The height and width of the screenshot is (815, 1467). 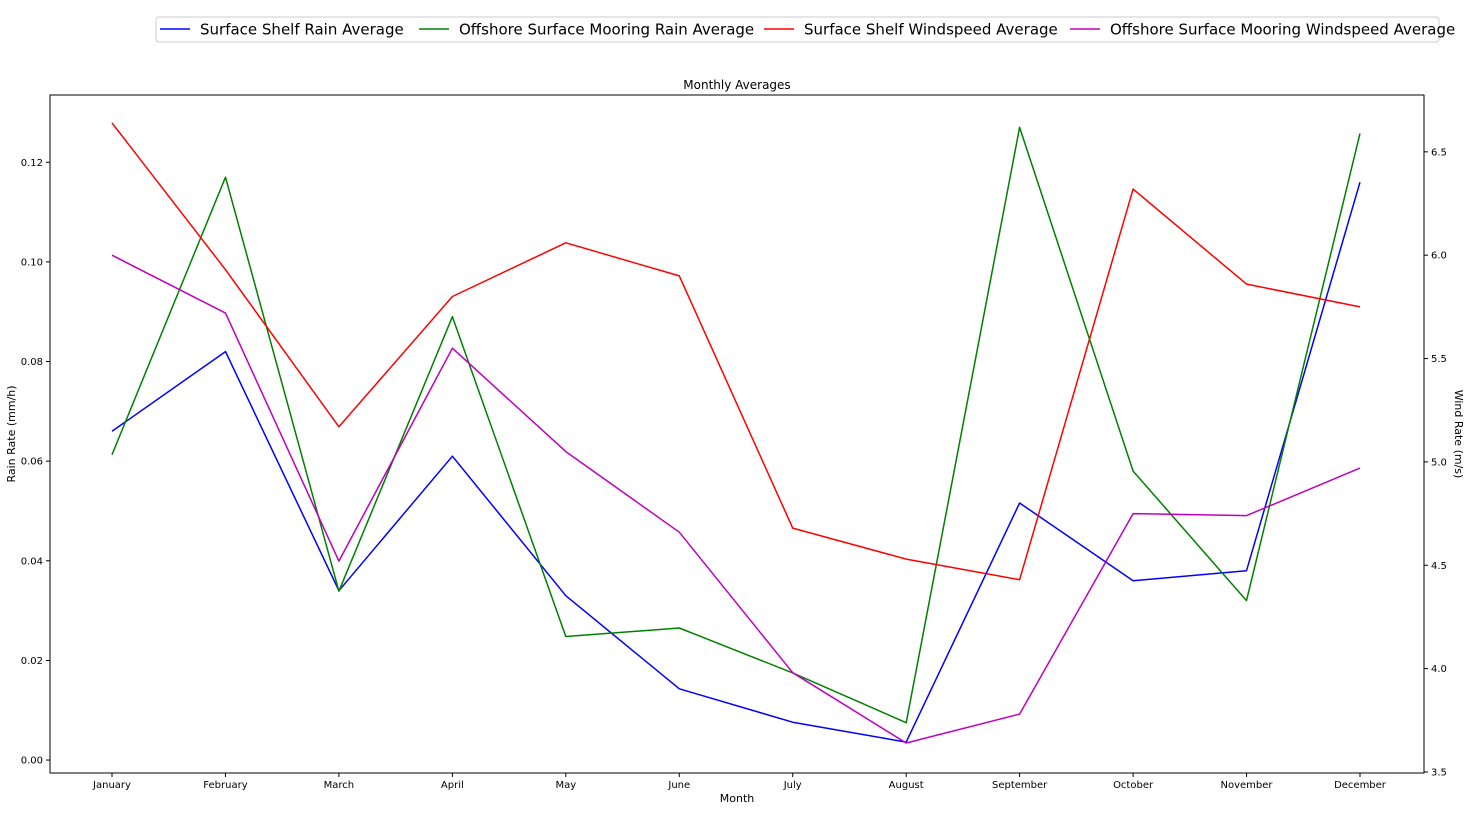 What do you see at coordinates (792, 785) in the screenshot?
I see `x-tick-label: July` at bounding box center [792, 785].